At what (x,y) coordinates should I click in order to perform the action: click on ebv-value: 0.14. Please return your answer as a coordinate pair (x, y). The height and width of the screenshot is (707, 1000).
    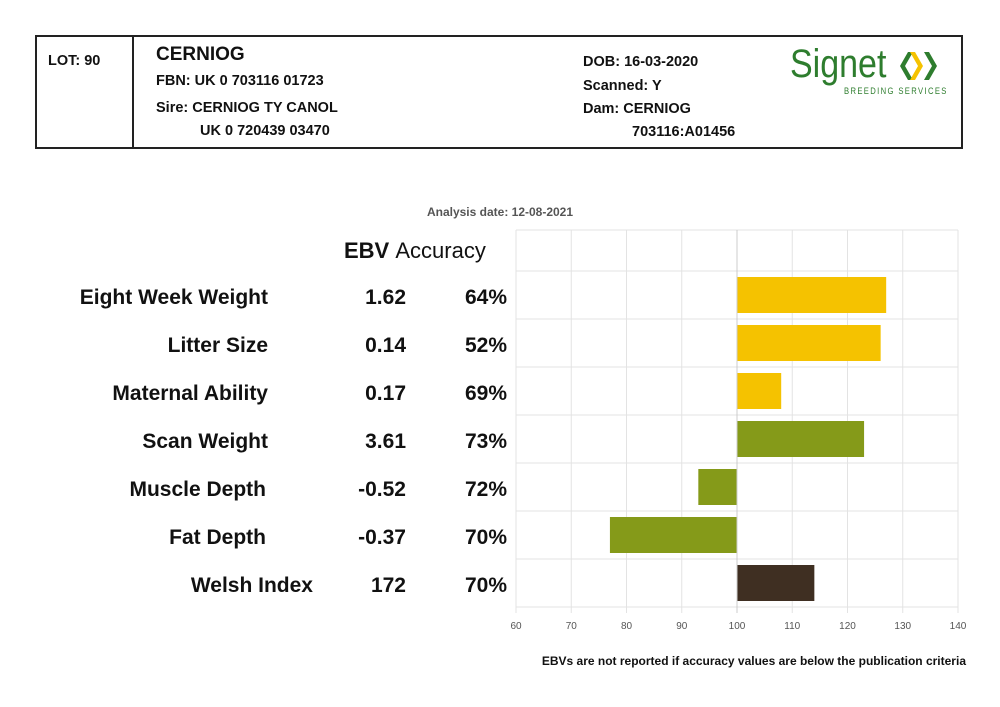
    Looking at the image, I should click on (385, 345).